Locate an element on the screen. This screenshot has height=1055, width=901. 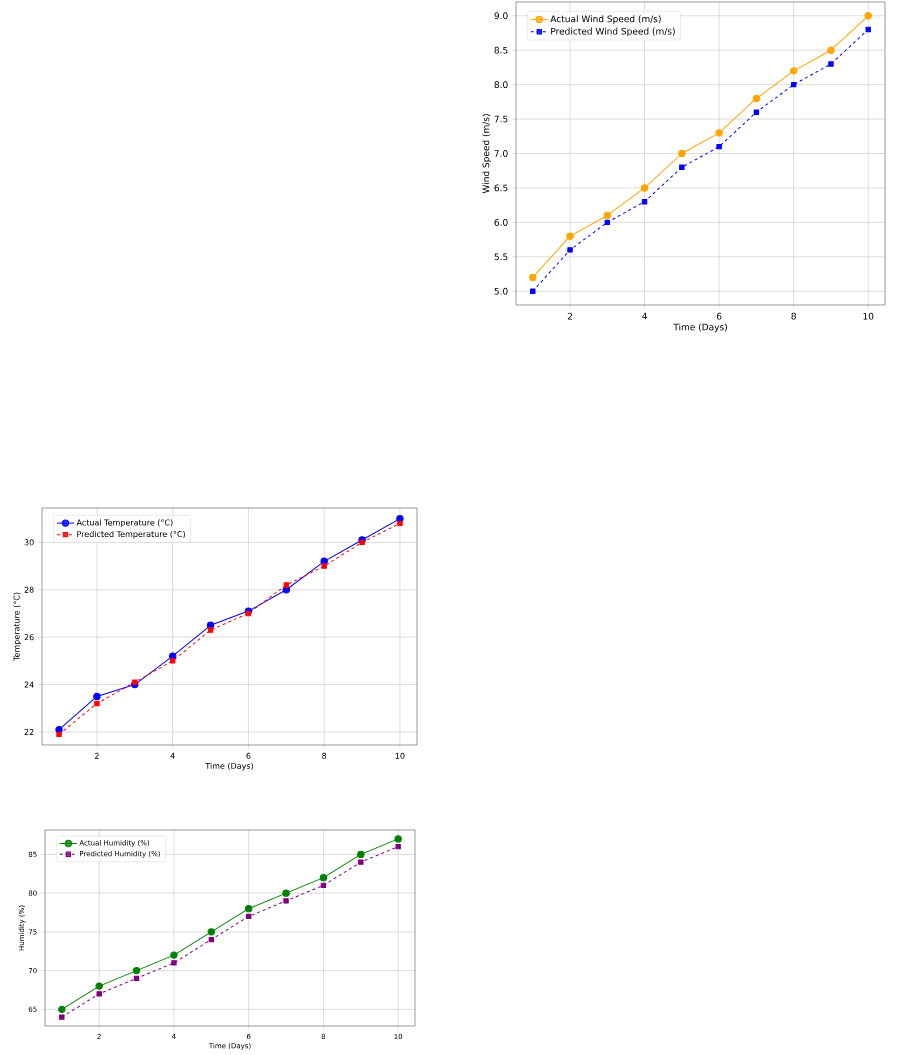
y-axis-title: Temperature (°C) is located at coordinates (17, 627).